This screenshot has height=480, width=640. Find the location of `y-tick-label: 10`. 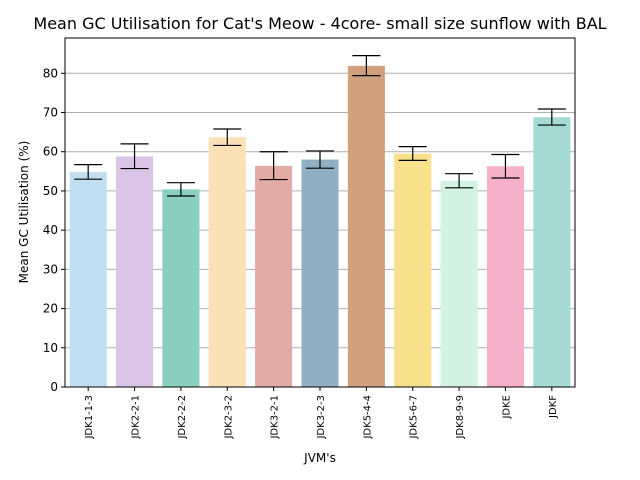

y-tick-label: 10 is located at coordinates (50, 348).